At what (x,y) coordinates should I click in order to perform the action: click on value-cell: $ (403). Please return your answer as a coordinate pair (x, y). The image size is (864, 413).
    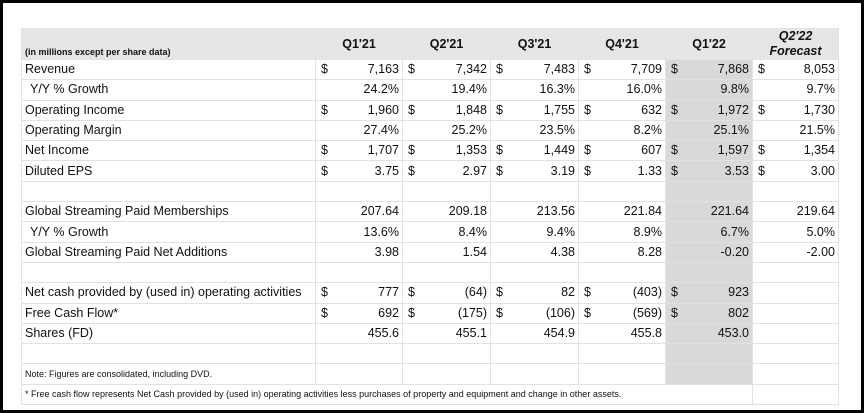
    Looking at the image, I should click on (622, 293).